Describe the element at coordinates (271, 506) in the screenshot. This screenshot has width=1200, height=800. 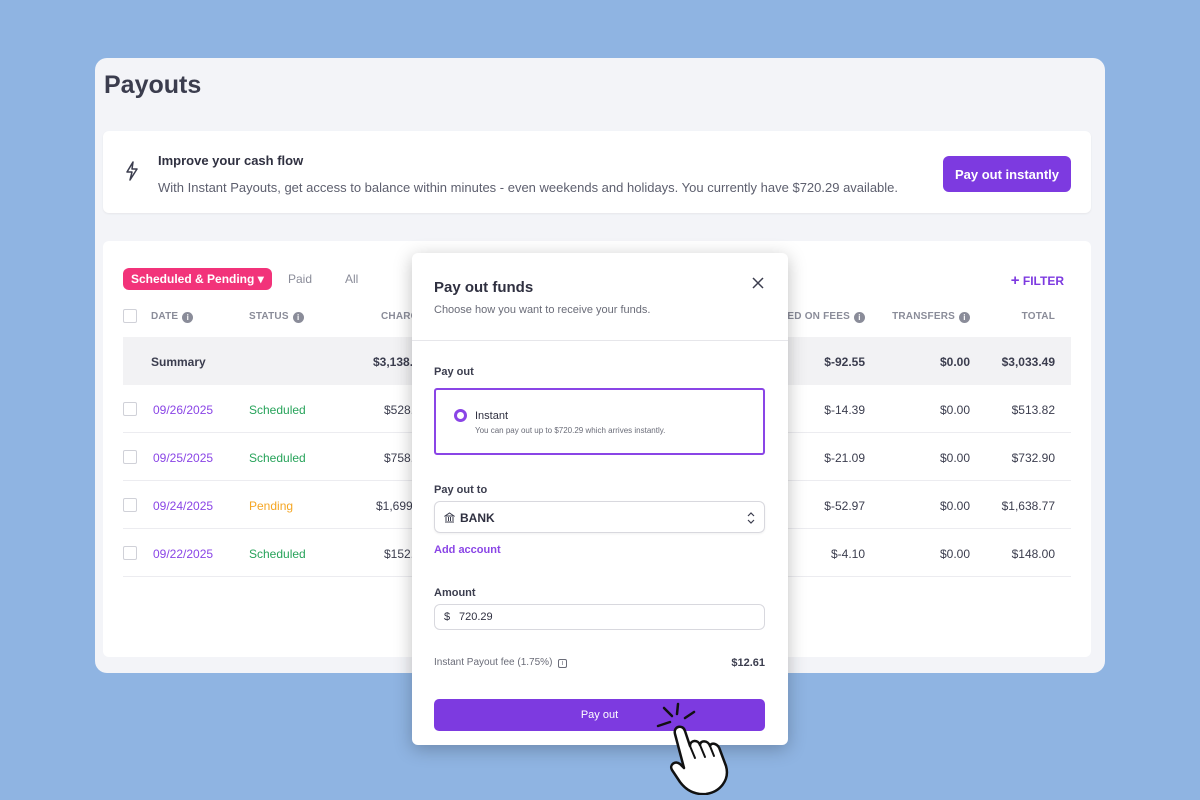
I see `row-status: Pending` at that location.